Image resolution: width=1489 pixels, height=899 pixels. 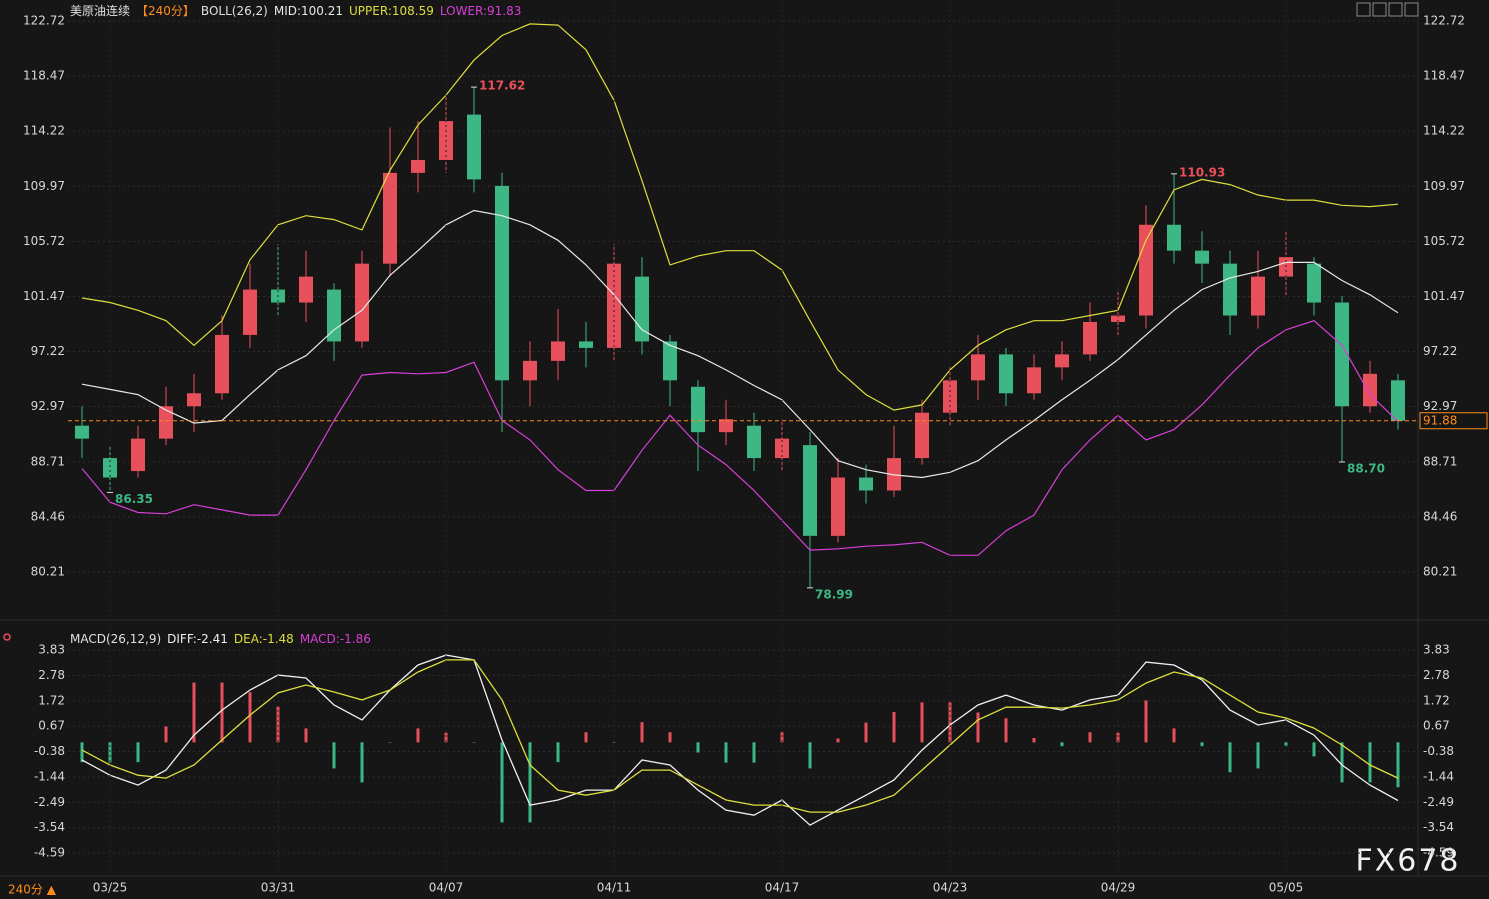 I want to click on y-tick-label: 80.21, so click(x=48, y=572).